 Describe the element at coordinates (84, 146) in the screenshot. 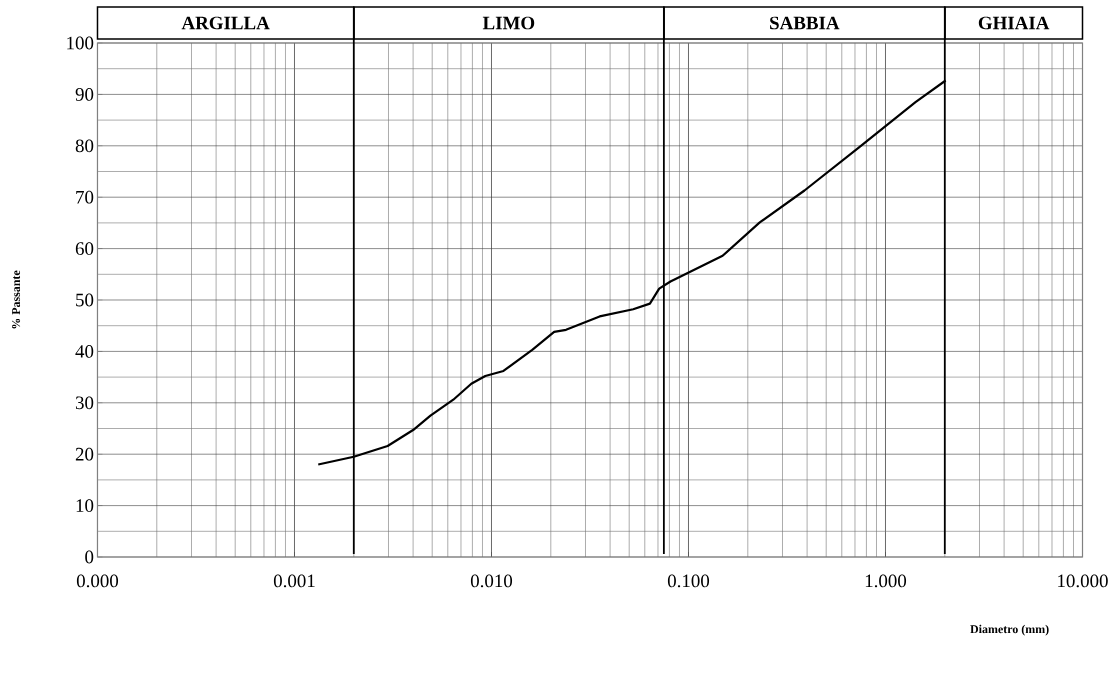

I see `y-tick-label: 80` at that location.